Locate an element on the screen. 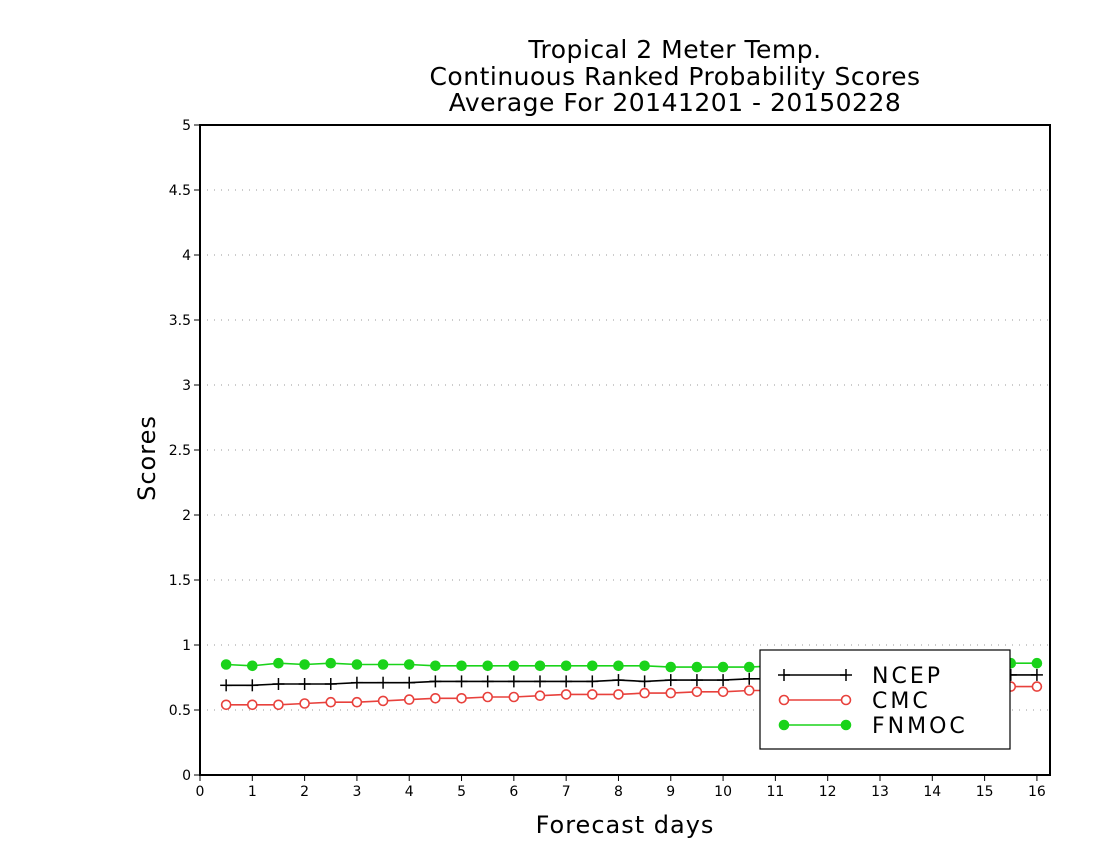  x-tick-label: 3 is located at coordinates (356, 792).